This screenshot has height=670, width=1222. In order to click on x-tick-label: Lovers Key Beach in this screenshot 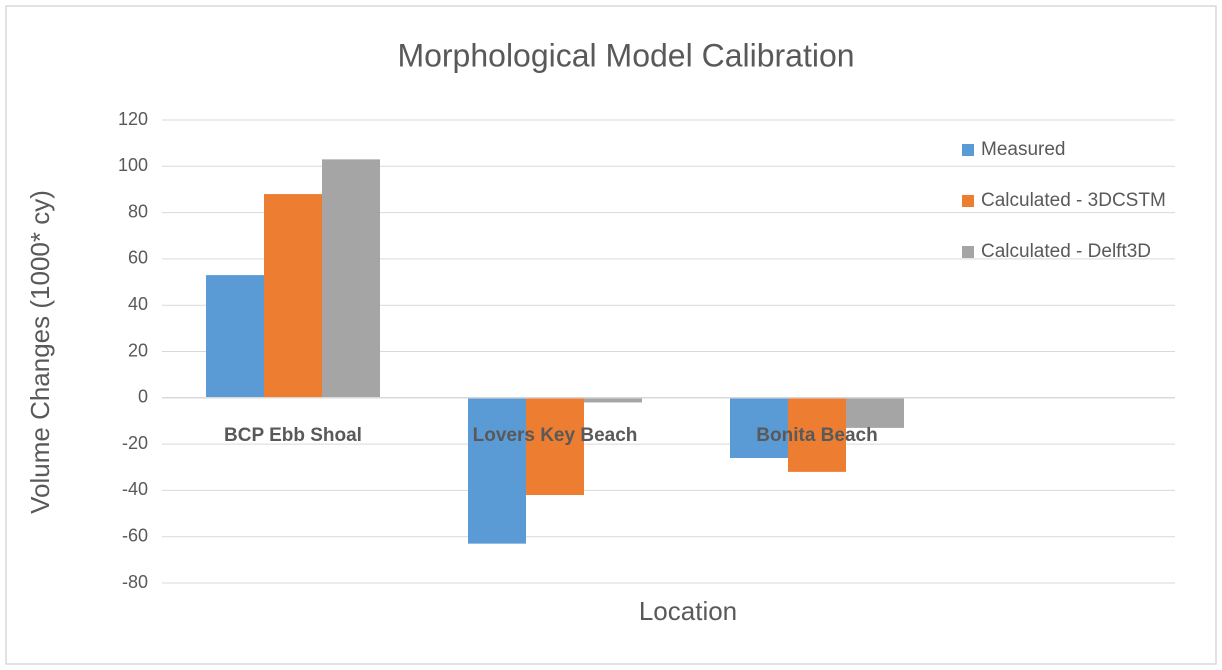, I will do `click(555, 435)`.